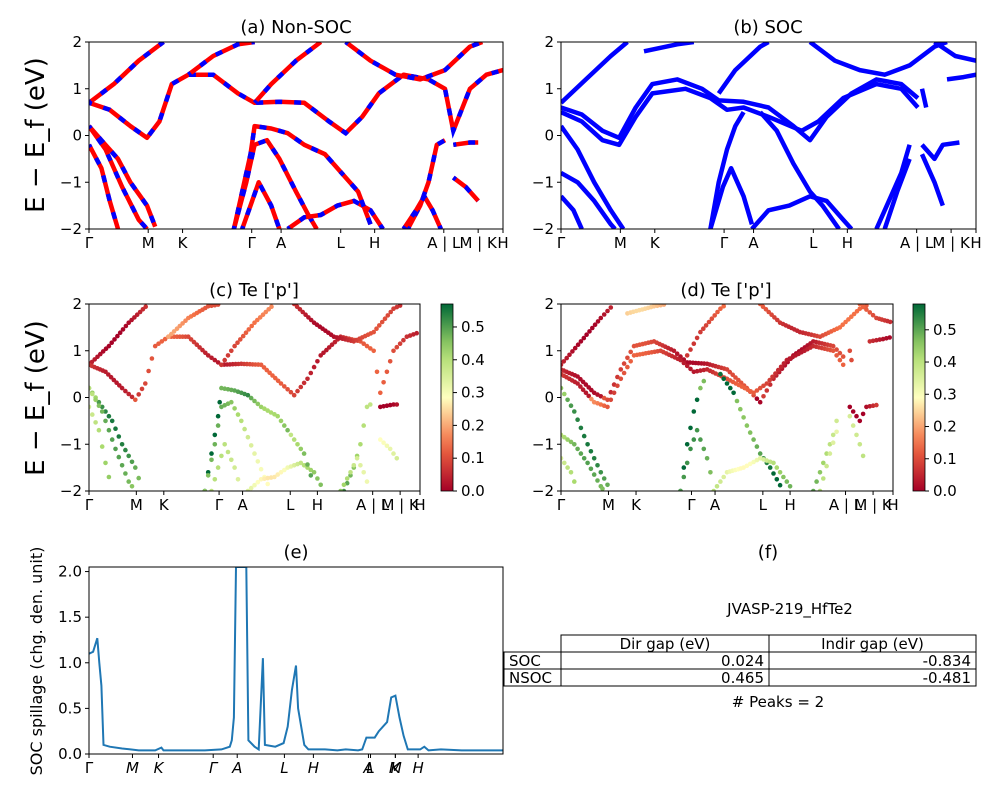  What do you see at coordinates (636, 505) in the screenshot?
I see `panel-d-xtick-label: K` at bounding box center [636, 505].